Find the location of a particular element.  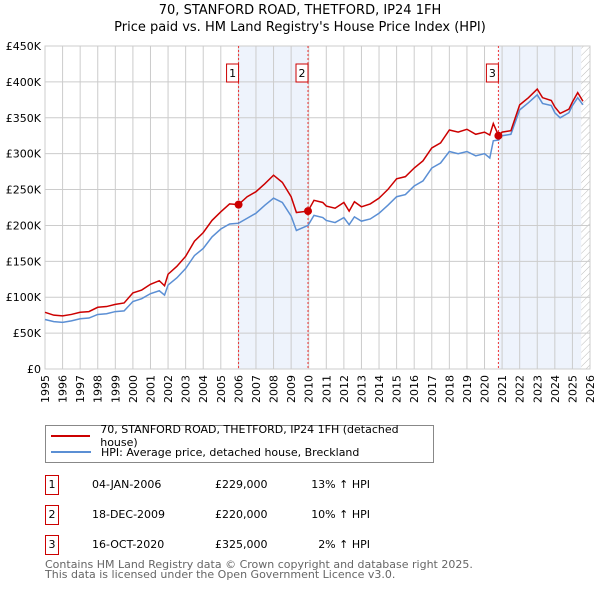

sale-row: 1 04-JAN-2006 £229,000 13% ↑ HPI is located at coordinates (245, 485).